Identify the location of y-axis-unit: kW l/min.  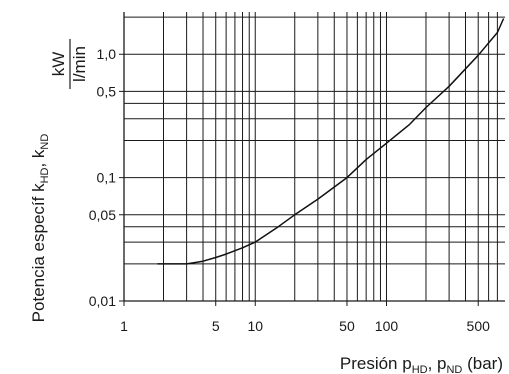
(69, 64).